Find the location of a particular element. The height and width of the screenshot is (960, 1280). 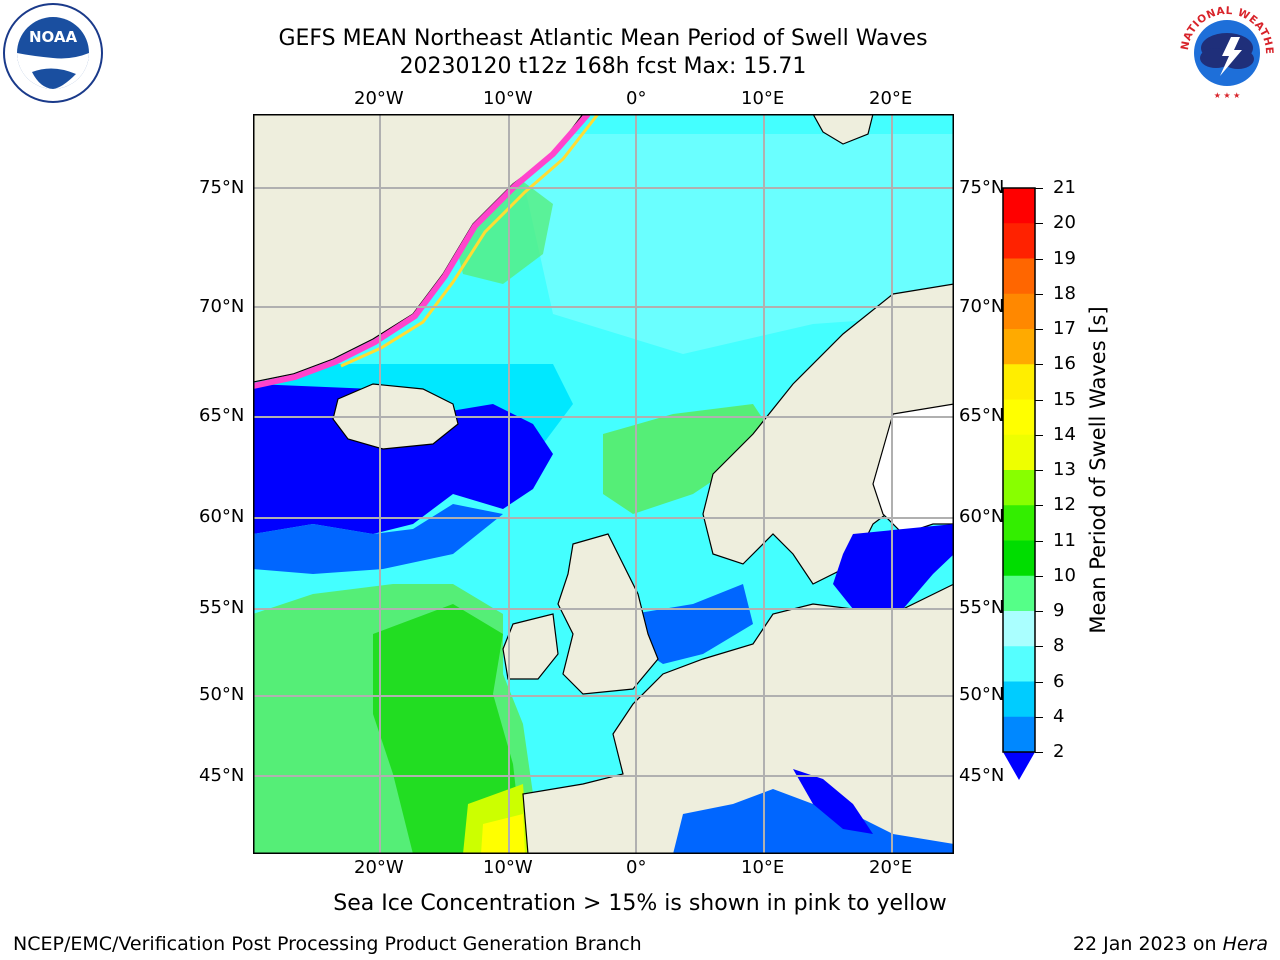

lon-label-top: 20°E is located at coordinates (891, 98).